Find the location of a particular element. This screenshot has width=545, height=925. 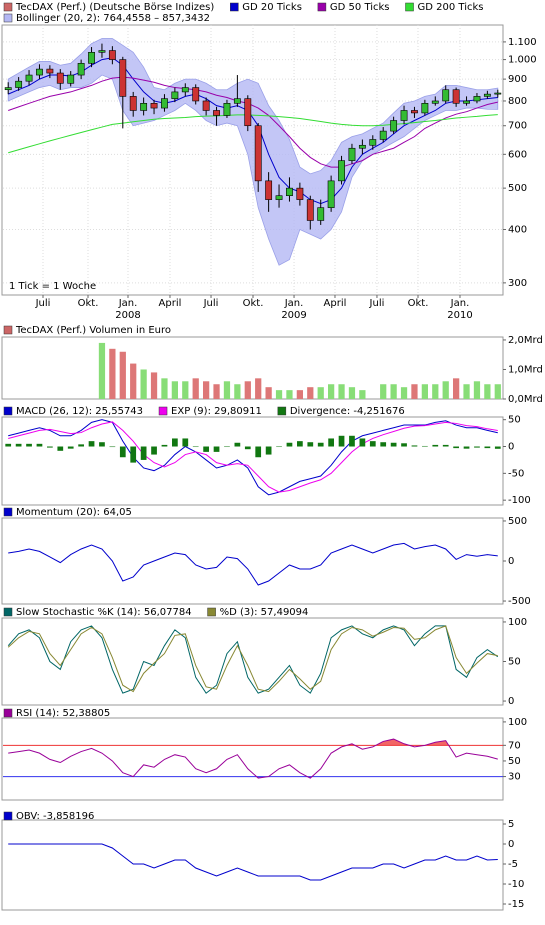

y-tick-label: 0,0Mrd is located at coordinates (525, 399).